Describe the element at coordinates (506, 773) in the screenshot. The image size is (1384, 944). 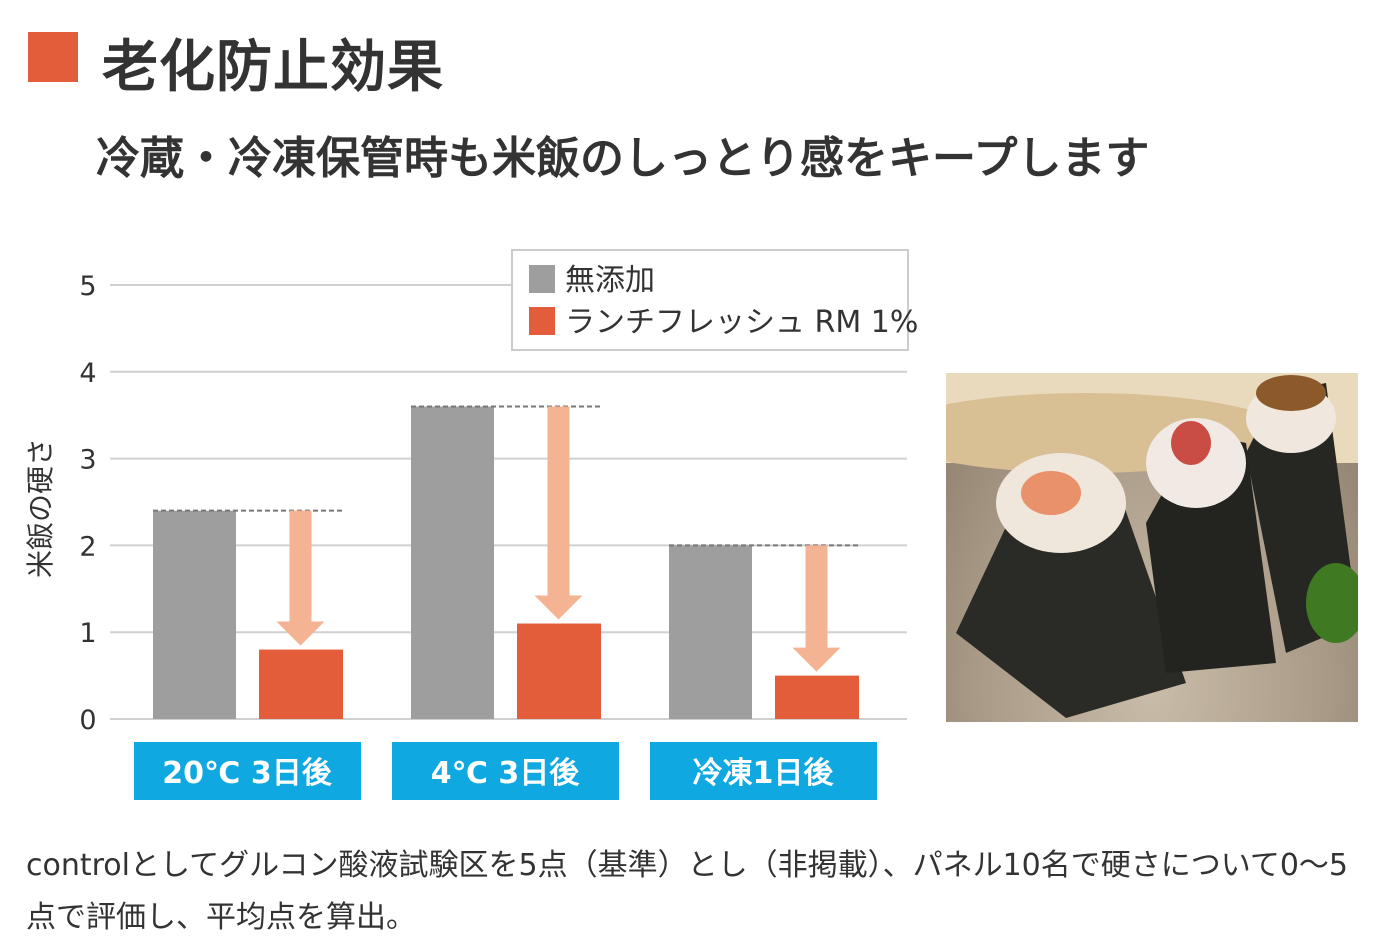
I see `category-label: 4℃ 3日後` at that location.